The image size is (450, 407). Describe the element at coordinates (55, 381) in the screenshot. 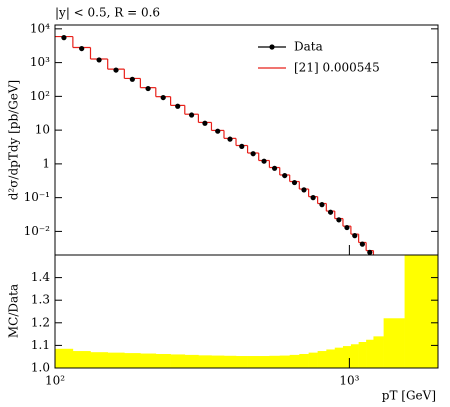

I see `x-tick-label: 10²` at that location.